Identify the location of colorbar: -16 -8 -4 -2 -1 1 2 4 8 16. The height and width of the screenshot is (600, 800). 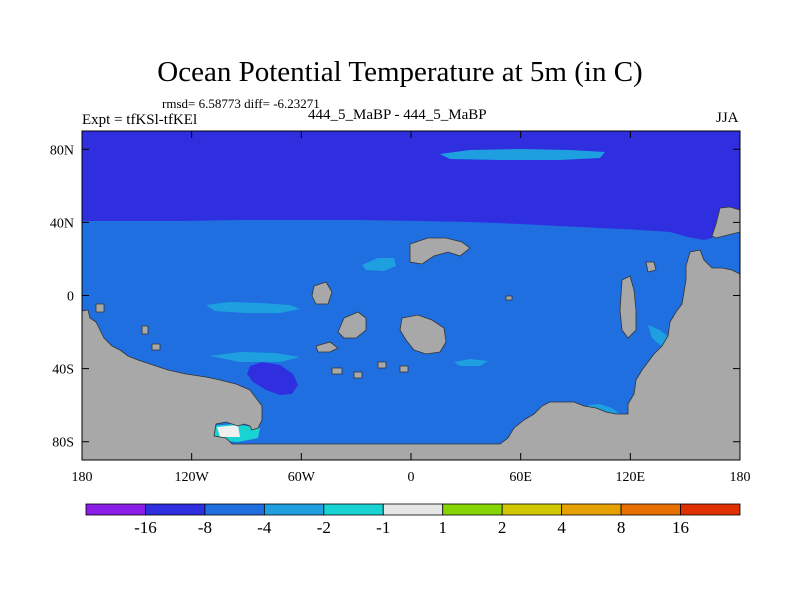
(413, 520).